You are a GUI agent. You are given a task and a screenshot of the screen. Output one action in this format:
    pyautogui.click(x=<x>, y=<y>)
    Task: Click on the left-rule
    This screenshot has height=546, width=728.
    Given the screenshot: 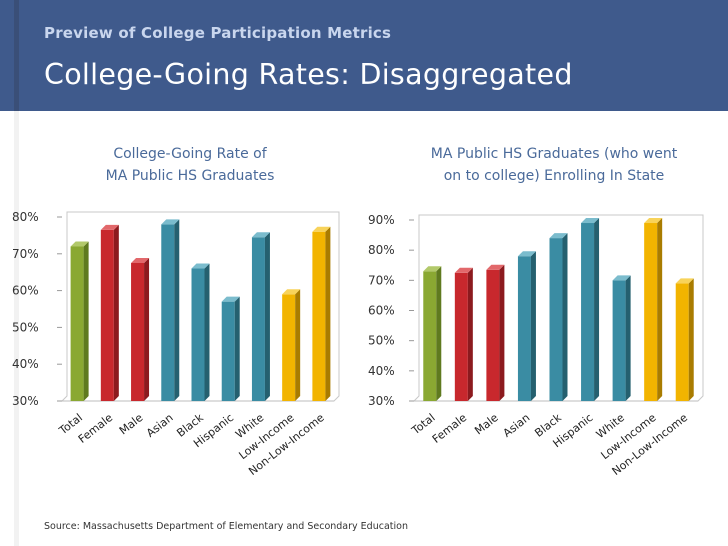 What is the action you would take?
    pyautogui.click(x=16, y=328)
    